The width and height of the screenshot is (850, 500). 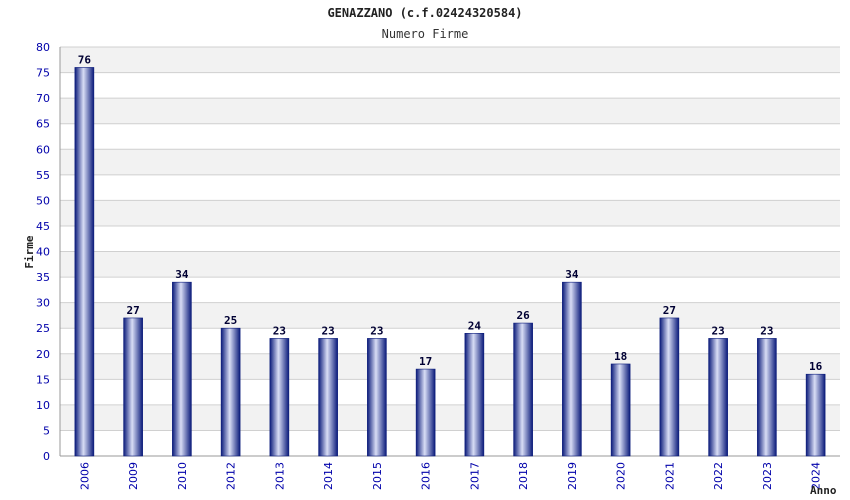 What do you see at coordinates (231, 476) in the screenshot?
I see `x-tick-label: 2012` at bounding box center [231, 476].